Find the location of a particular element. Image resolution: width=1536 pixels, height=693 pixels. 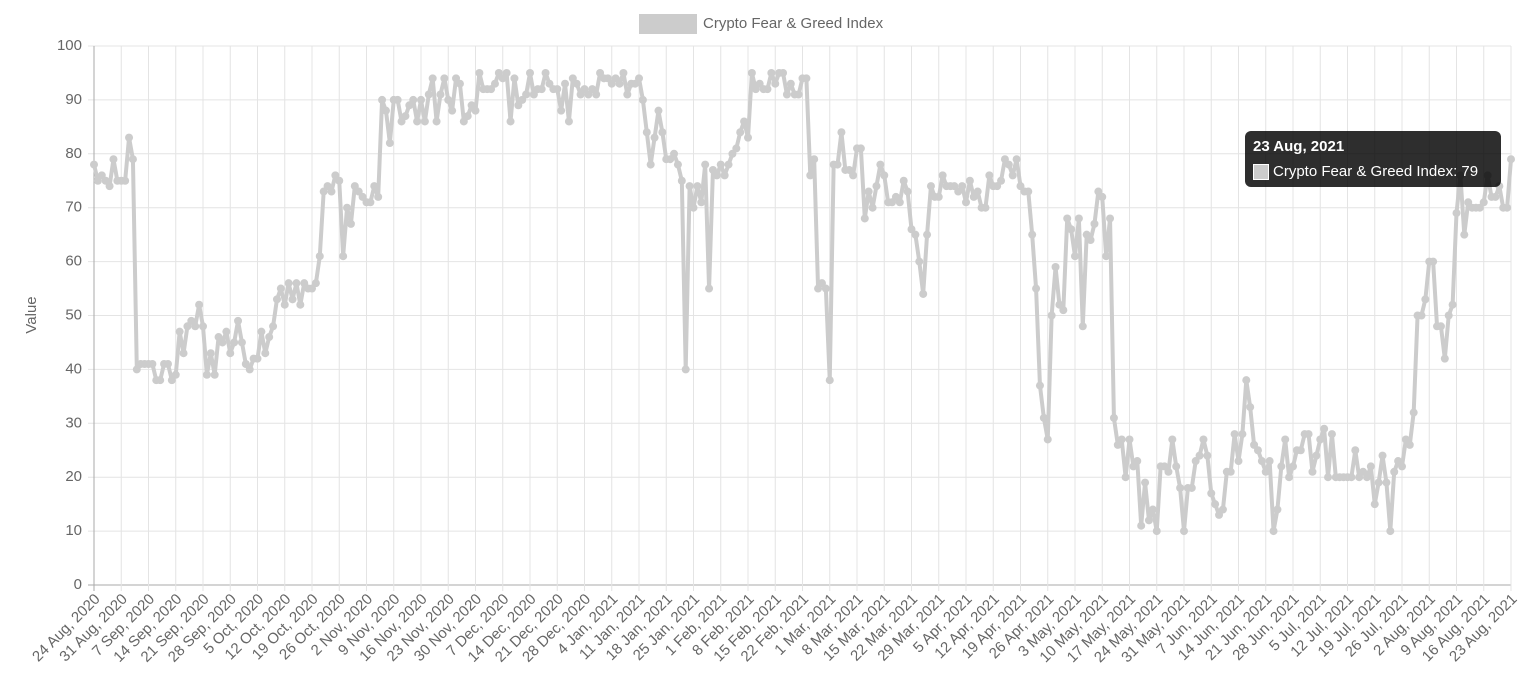

y-tick-label: 60 is located at coordinates (73, 261).